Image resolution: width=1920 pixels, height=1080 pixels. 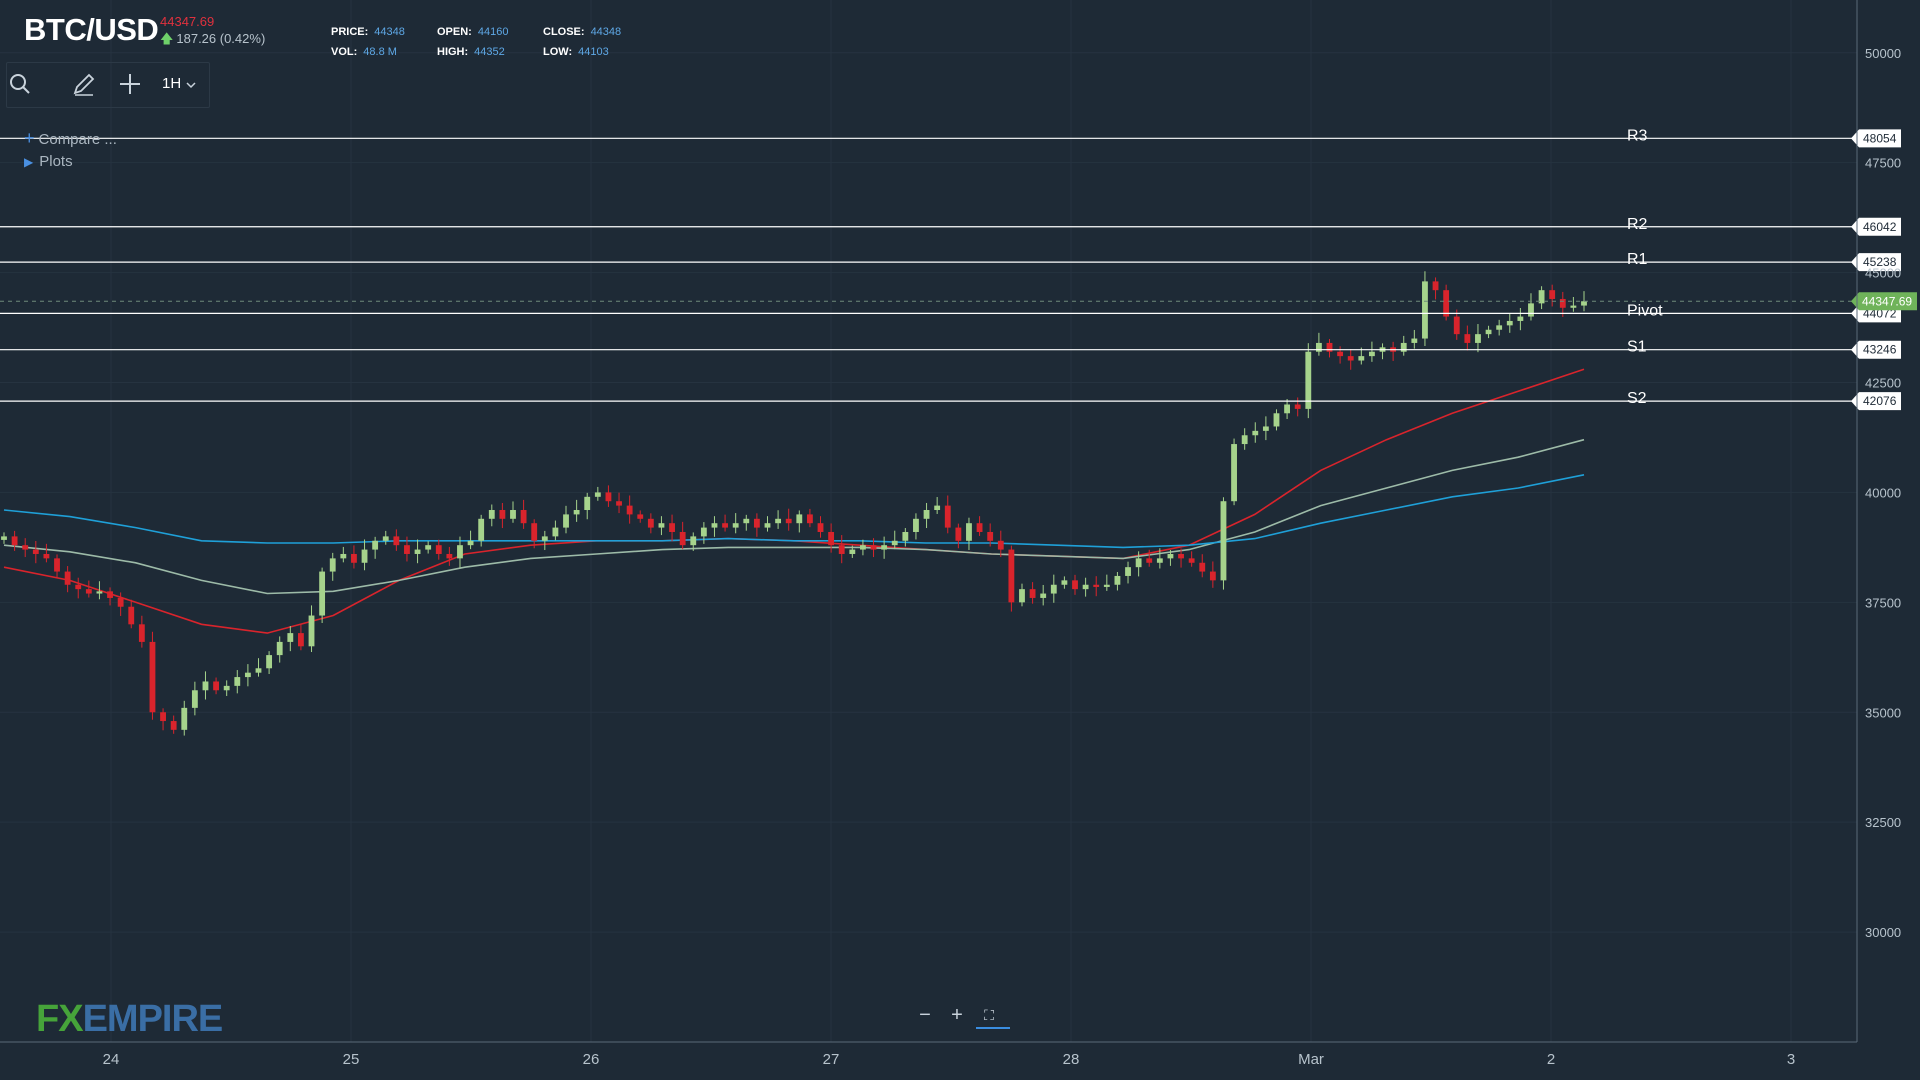 I want to click on high-value: 44352, so click(x=489, y=52).